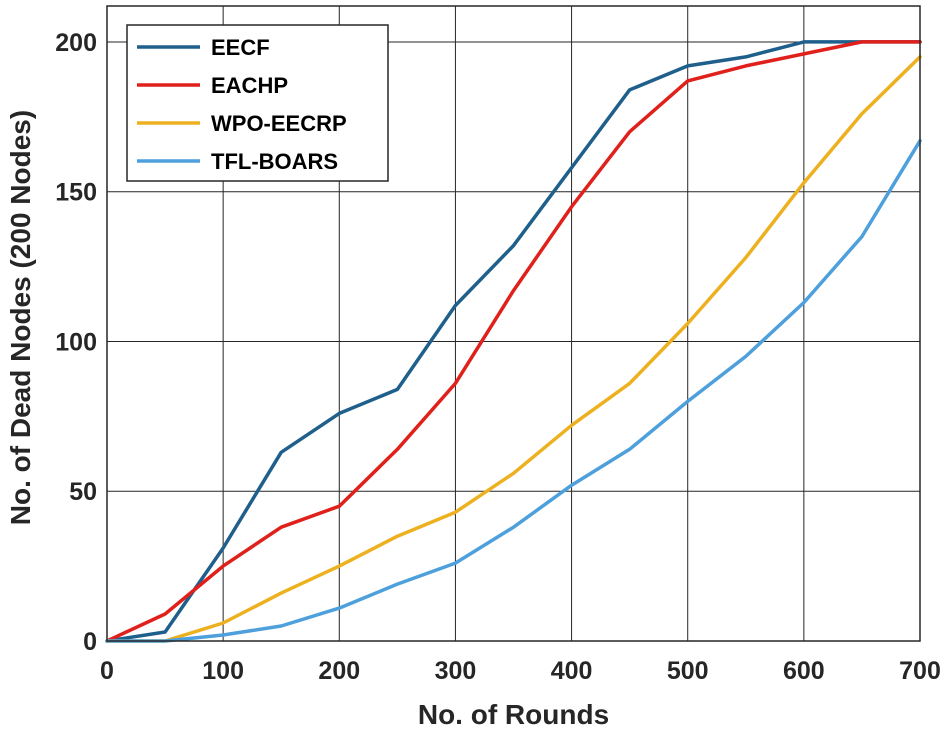 Image resolution: width=950 pixels, height=731 pixels. What do you see at coordinates (804, 671) in the screenshot?
I see `x-tick-label: 600` at bounding box center [804, 671].